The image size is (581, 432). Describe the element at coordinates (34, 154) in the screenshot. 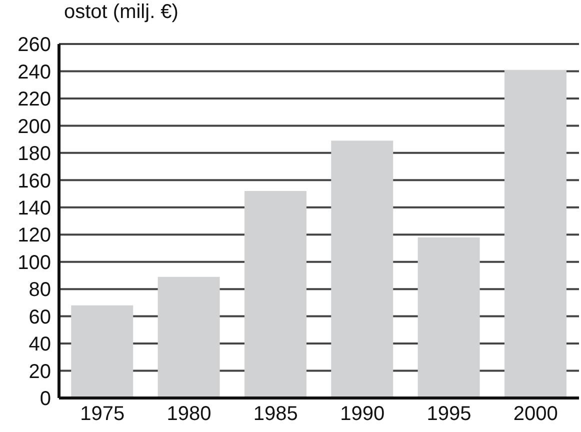

I see `y-tick-label: 180` at that location.